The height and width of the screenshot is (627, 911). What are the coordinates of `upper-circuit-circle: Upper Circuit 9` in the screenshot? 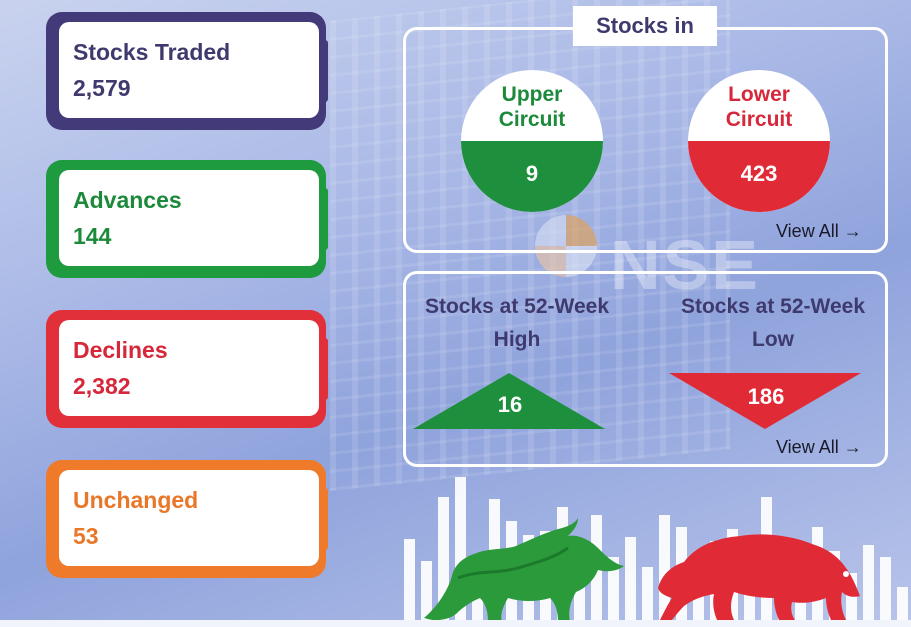 It's located at (532, 141).